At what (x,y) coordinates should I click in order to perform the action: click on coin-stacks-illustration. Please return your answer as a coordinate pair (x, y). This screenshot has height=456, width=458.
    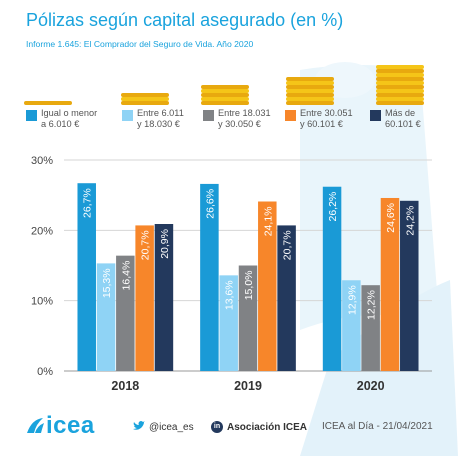
    Looking at the image, I should click on (224, 85).